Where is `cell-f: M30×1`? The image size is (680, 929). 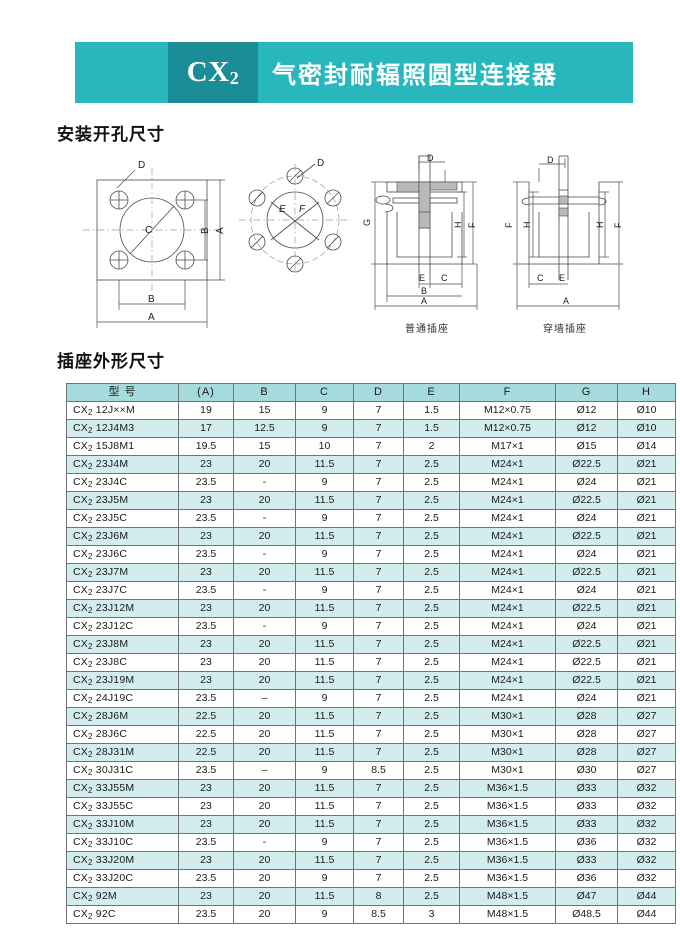
cell-f: M30×1 is located at coordinates (507, 752).